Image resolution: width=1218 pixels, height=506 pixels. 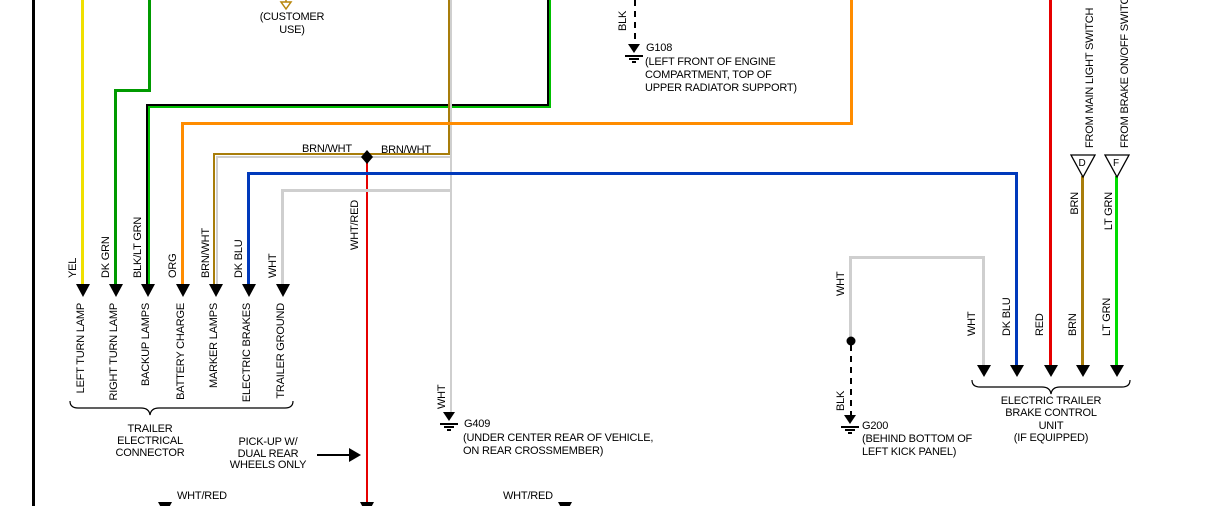 What do you see at coordinates (81, 348) in the screenshot?
I see `pin-function-label: LEFT TURN LAMP` at bounding box center [81, 348].